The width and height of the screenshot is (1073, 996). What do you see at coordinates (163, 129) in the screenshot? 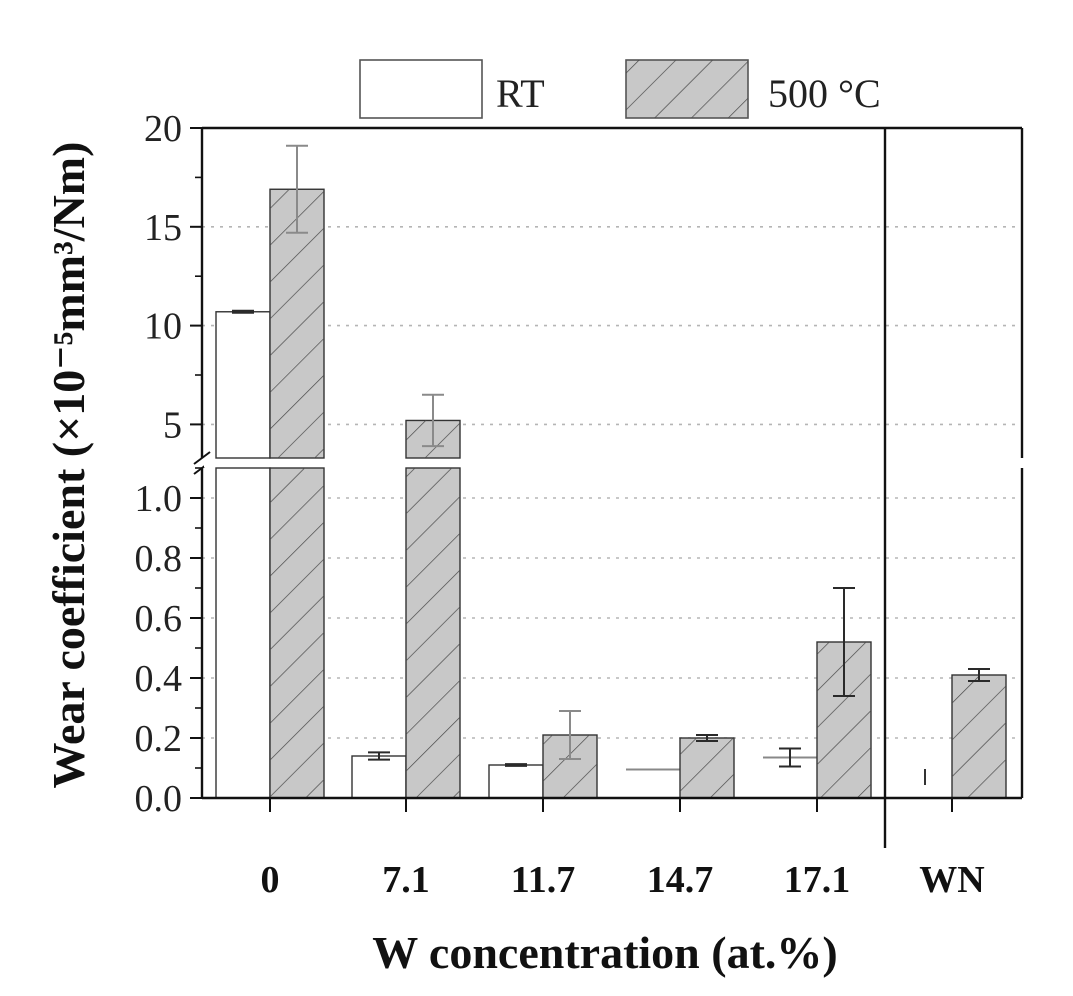
I see `y-tick-label: 20` at bounding box center [163, 129].